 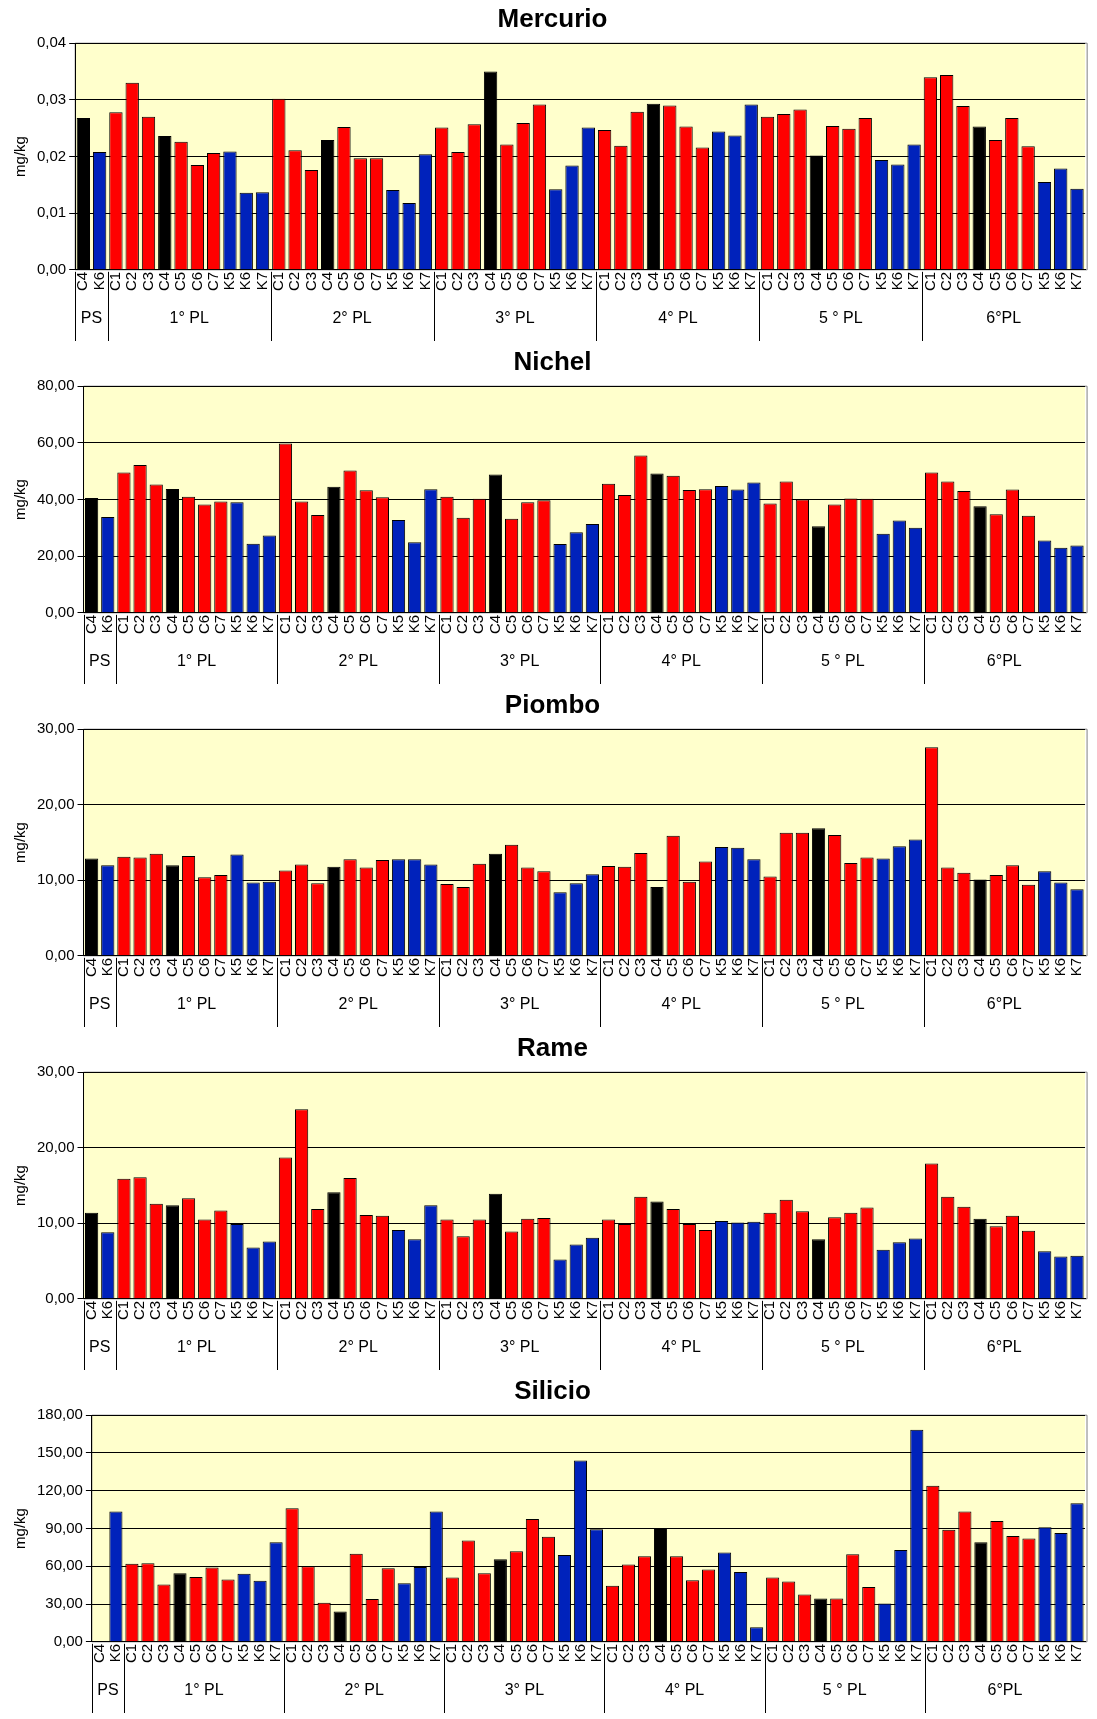 What do you see at coordinates (51, 212) in the screenshot?
I see `y-tick-label: 0,01` at bounding box center [51, 212].